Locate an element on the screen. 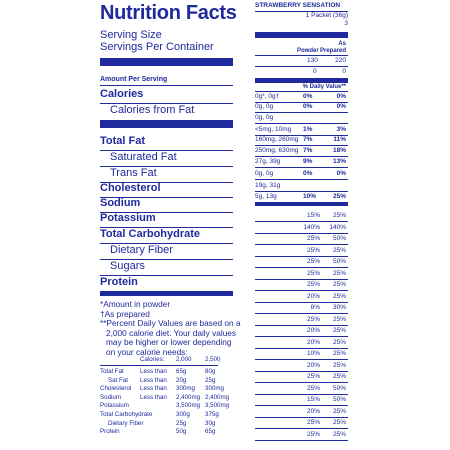  dv-table-cell: 300mg is located at coordinates (185, 389).